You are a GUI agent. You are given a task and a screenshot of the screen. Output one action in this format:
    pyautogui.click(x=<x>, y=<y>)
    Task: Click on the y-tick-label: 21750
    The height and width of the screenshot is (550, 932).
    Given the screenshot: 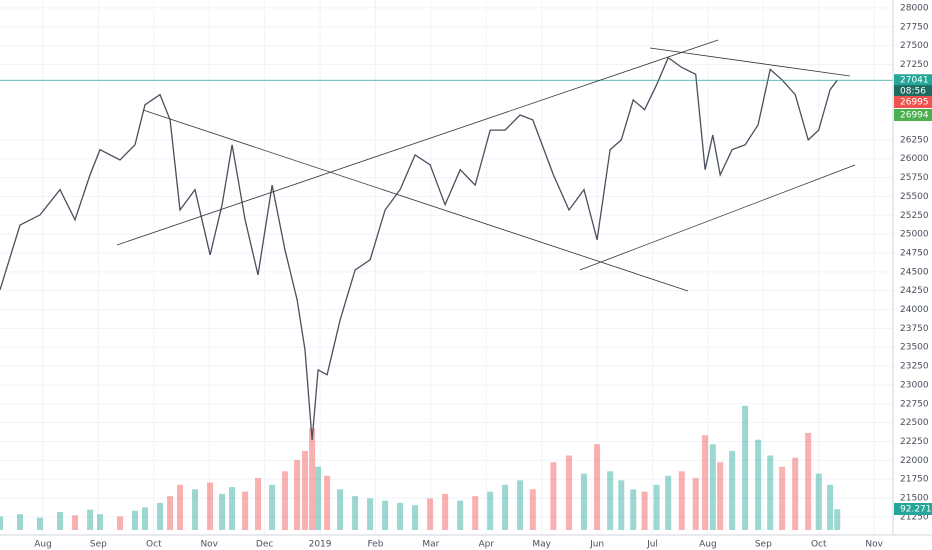 What is the action you would take?
    pyautogui.click(x=914, y=480)
    